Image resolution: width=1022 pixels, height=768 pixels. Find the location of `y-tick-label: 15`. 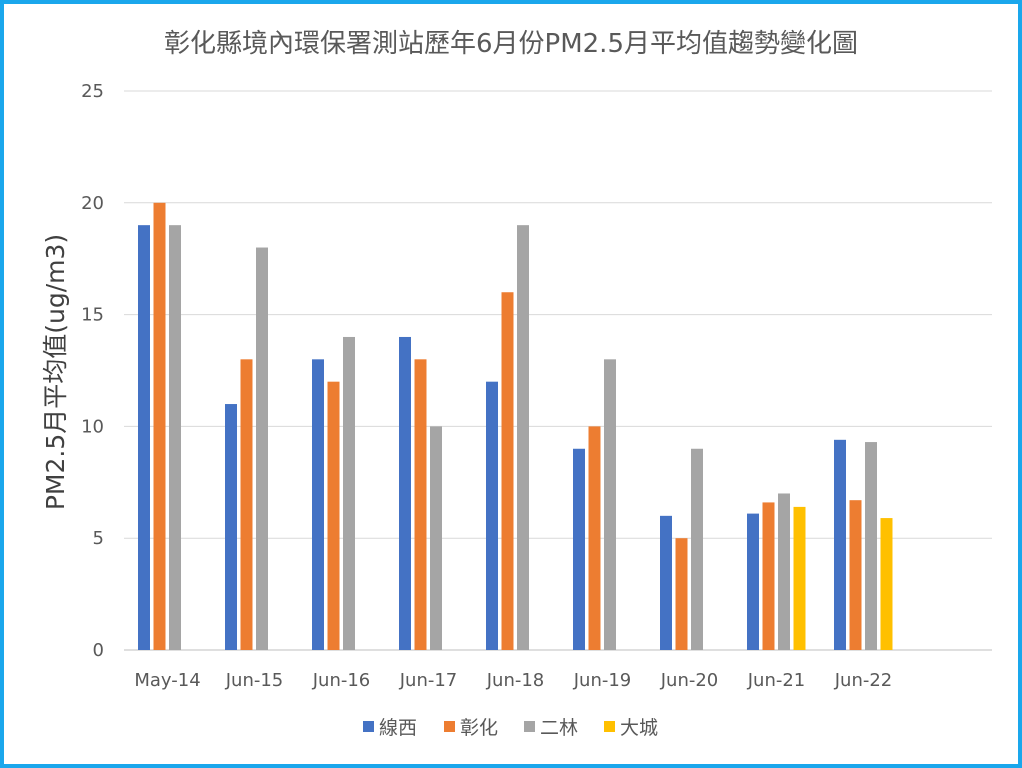

y-tick-label: 15 is located at coordinates (92, 315).